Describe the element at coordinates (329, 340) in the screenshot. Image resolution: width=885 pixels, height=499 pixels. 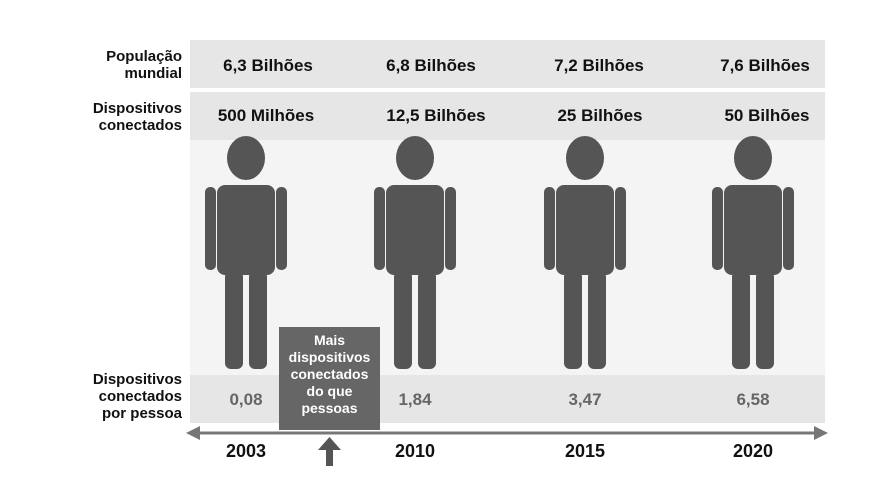
I see `callout-line: Mais` at that location.